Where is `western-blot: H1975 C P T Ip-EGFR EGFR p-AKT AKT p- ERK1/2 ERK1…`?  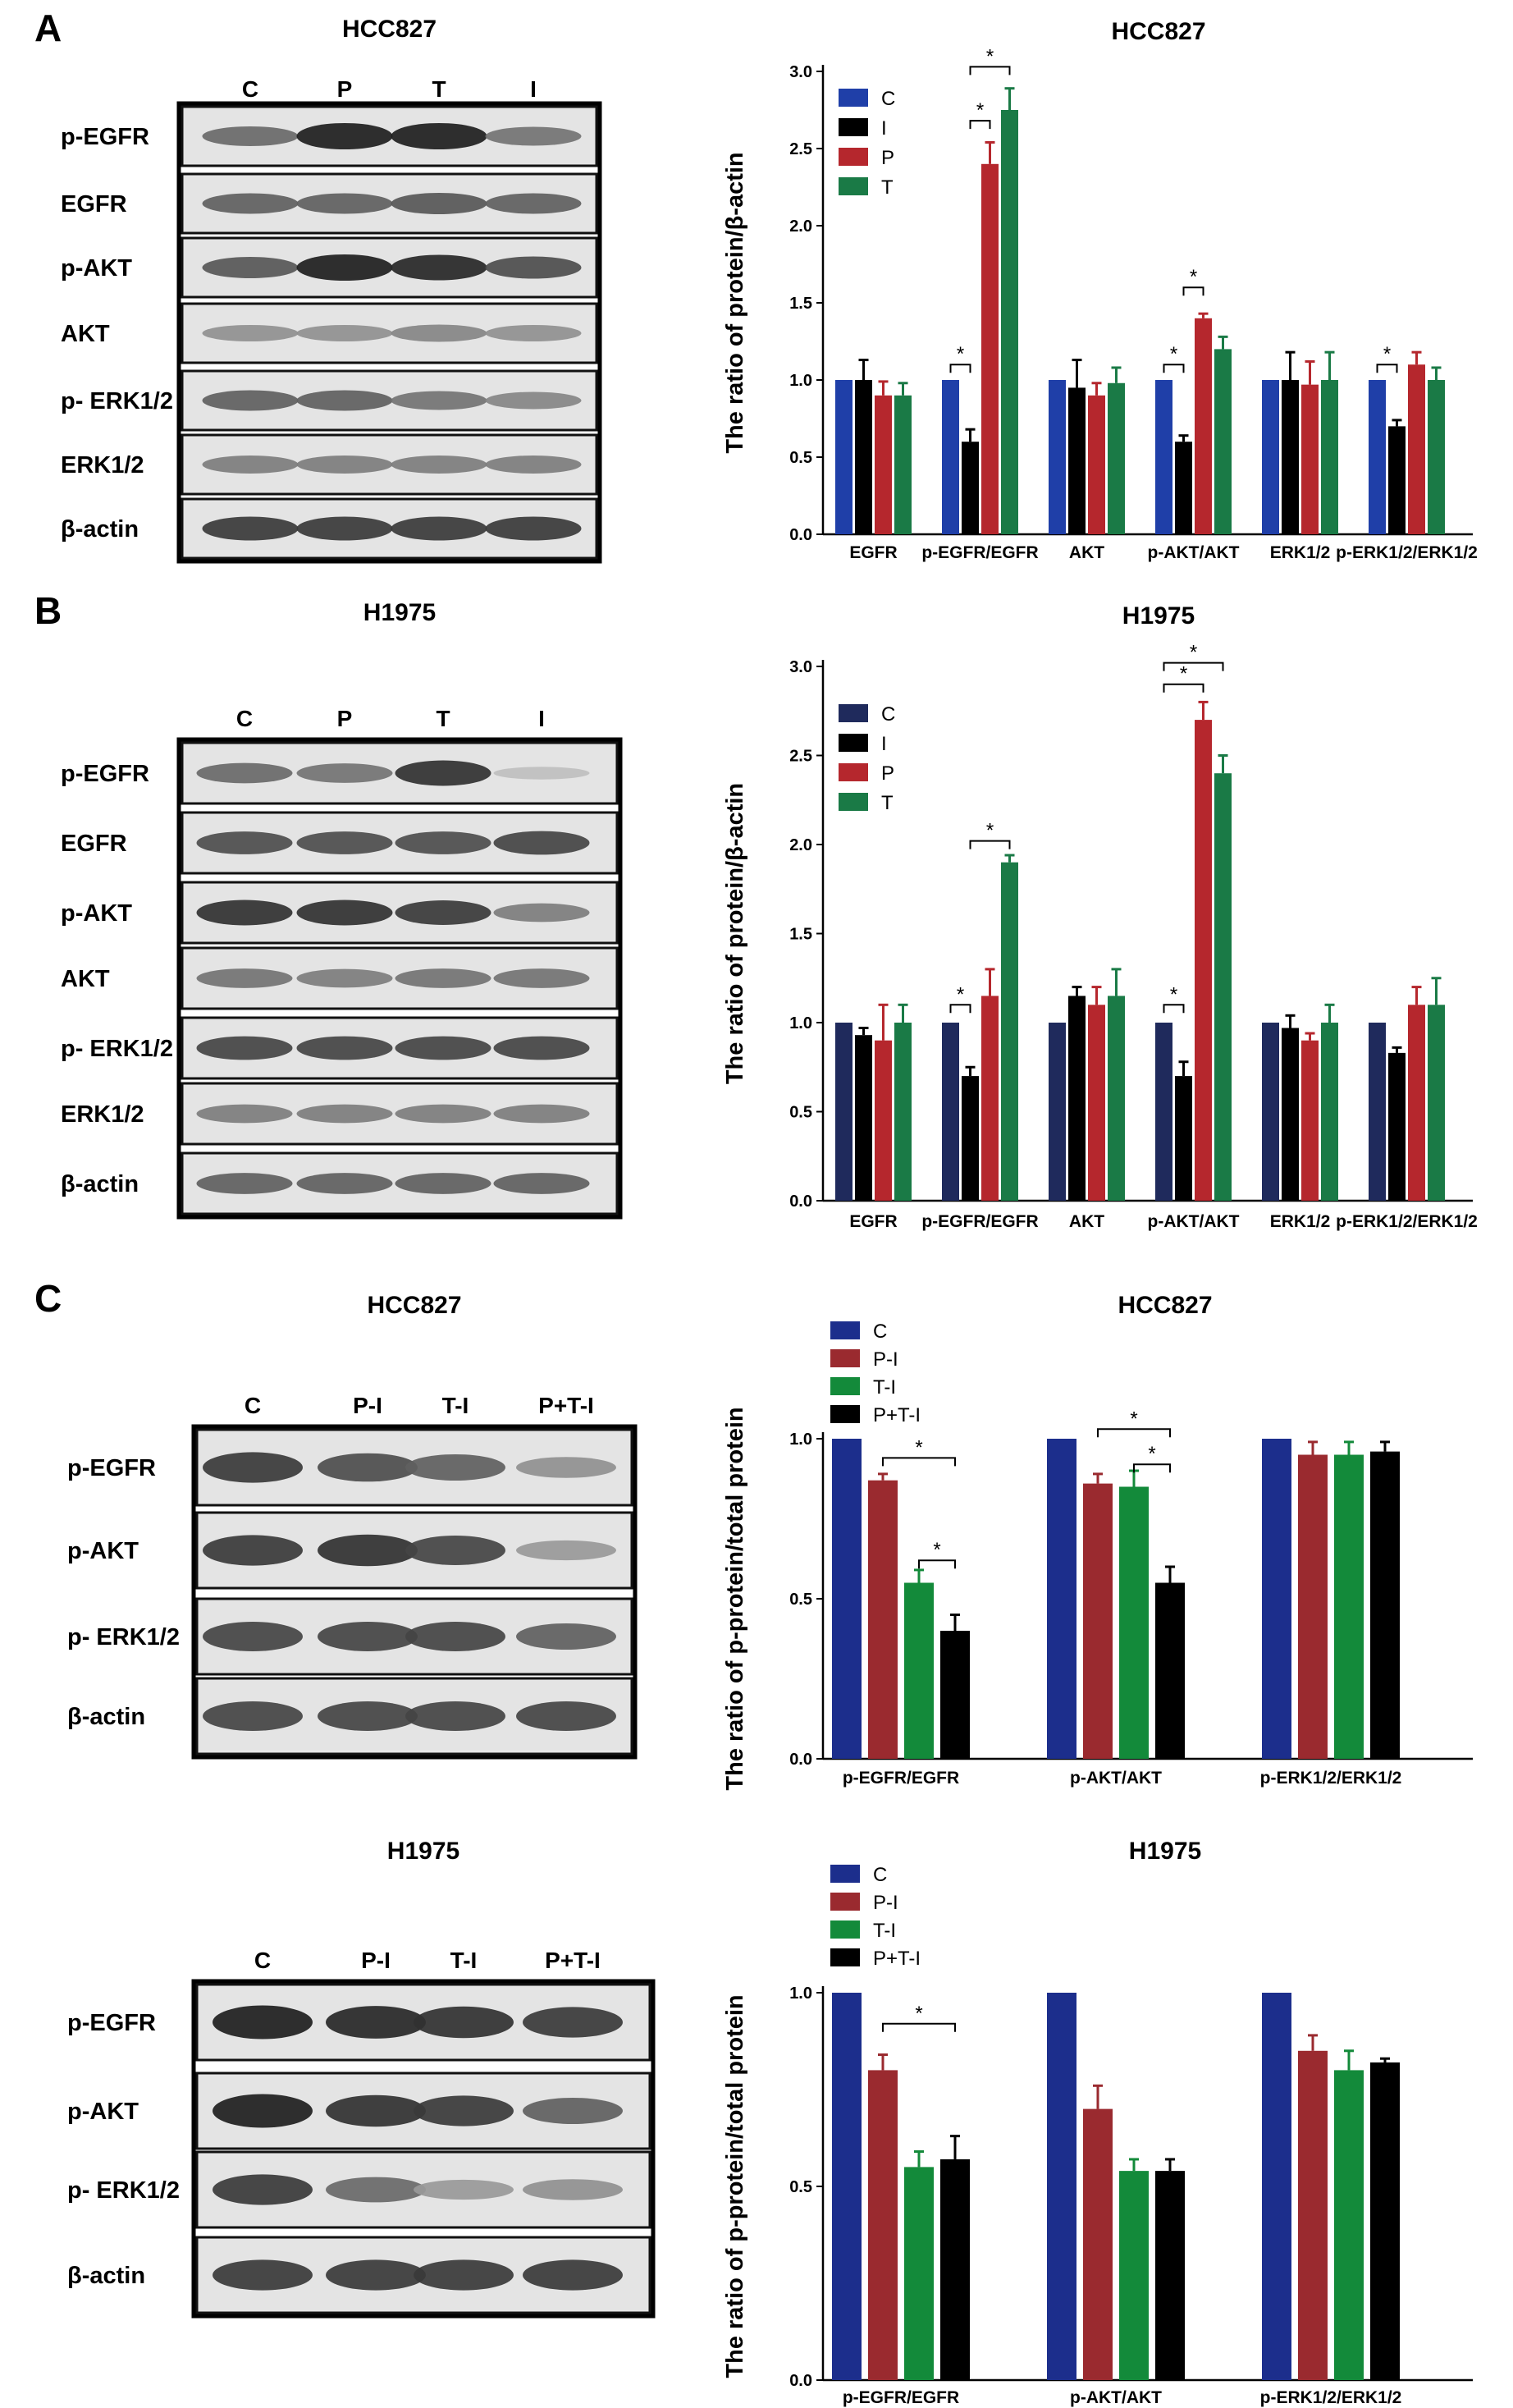
western-blot: H1975 C P T Ip-EGFR EGFR p-AKT AKT p- ERK1/2 ERK1… is located at coordinates (342, 910).